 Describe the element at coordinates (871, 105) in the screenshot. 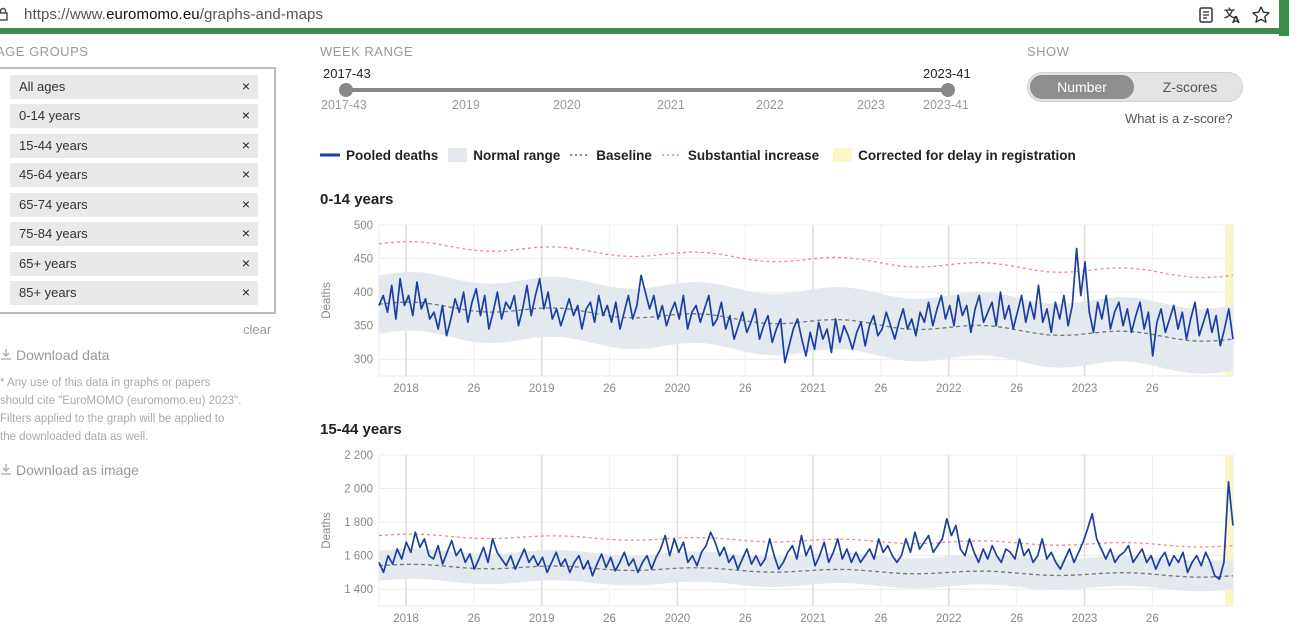

I see `range-scale-label: 2023` at that location.